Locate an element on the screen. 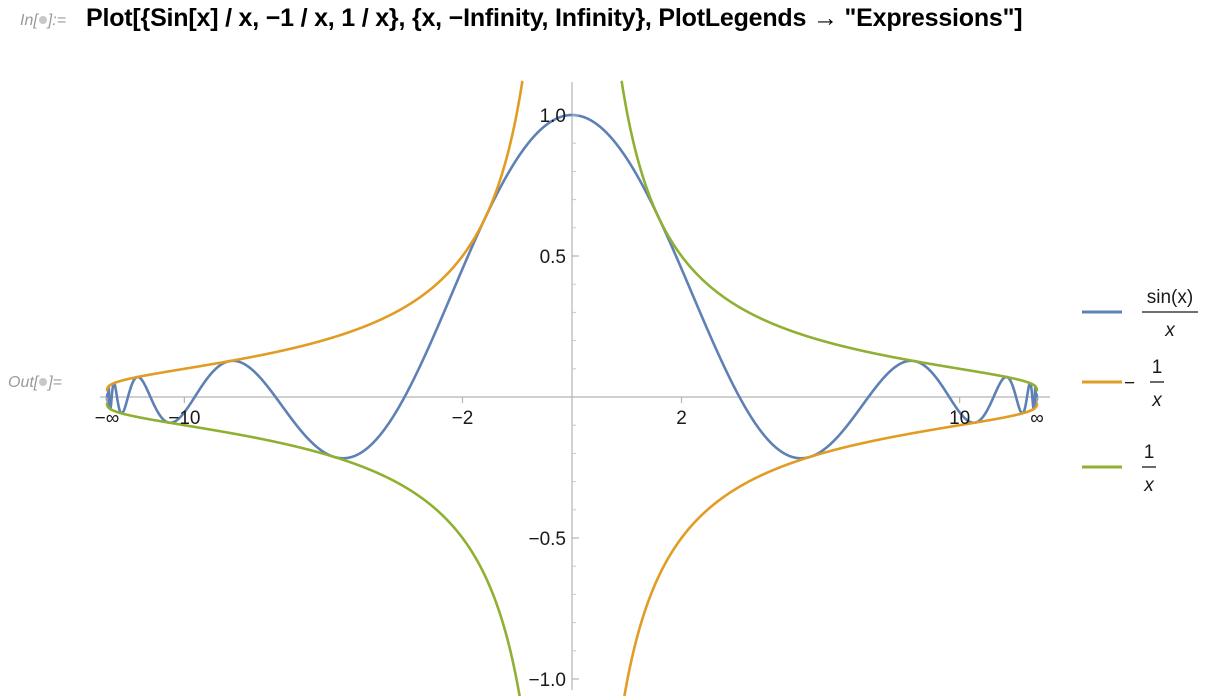  legend-entry: sin(x) x is located at coordinates (1140, 314).